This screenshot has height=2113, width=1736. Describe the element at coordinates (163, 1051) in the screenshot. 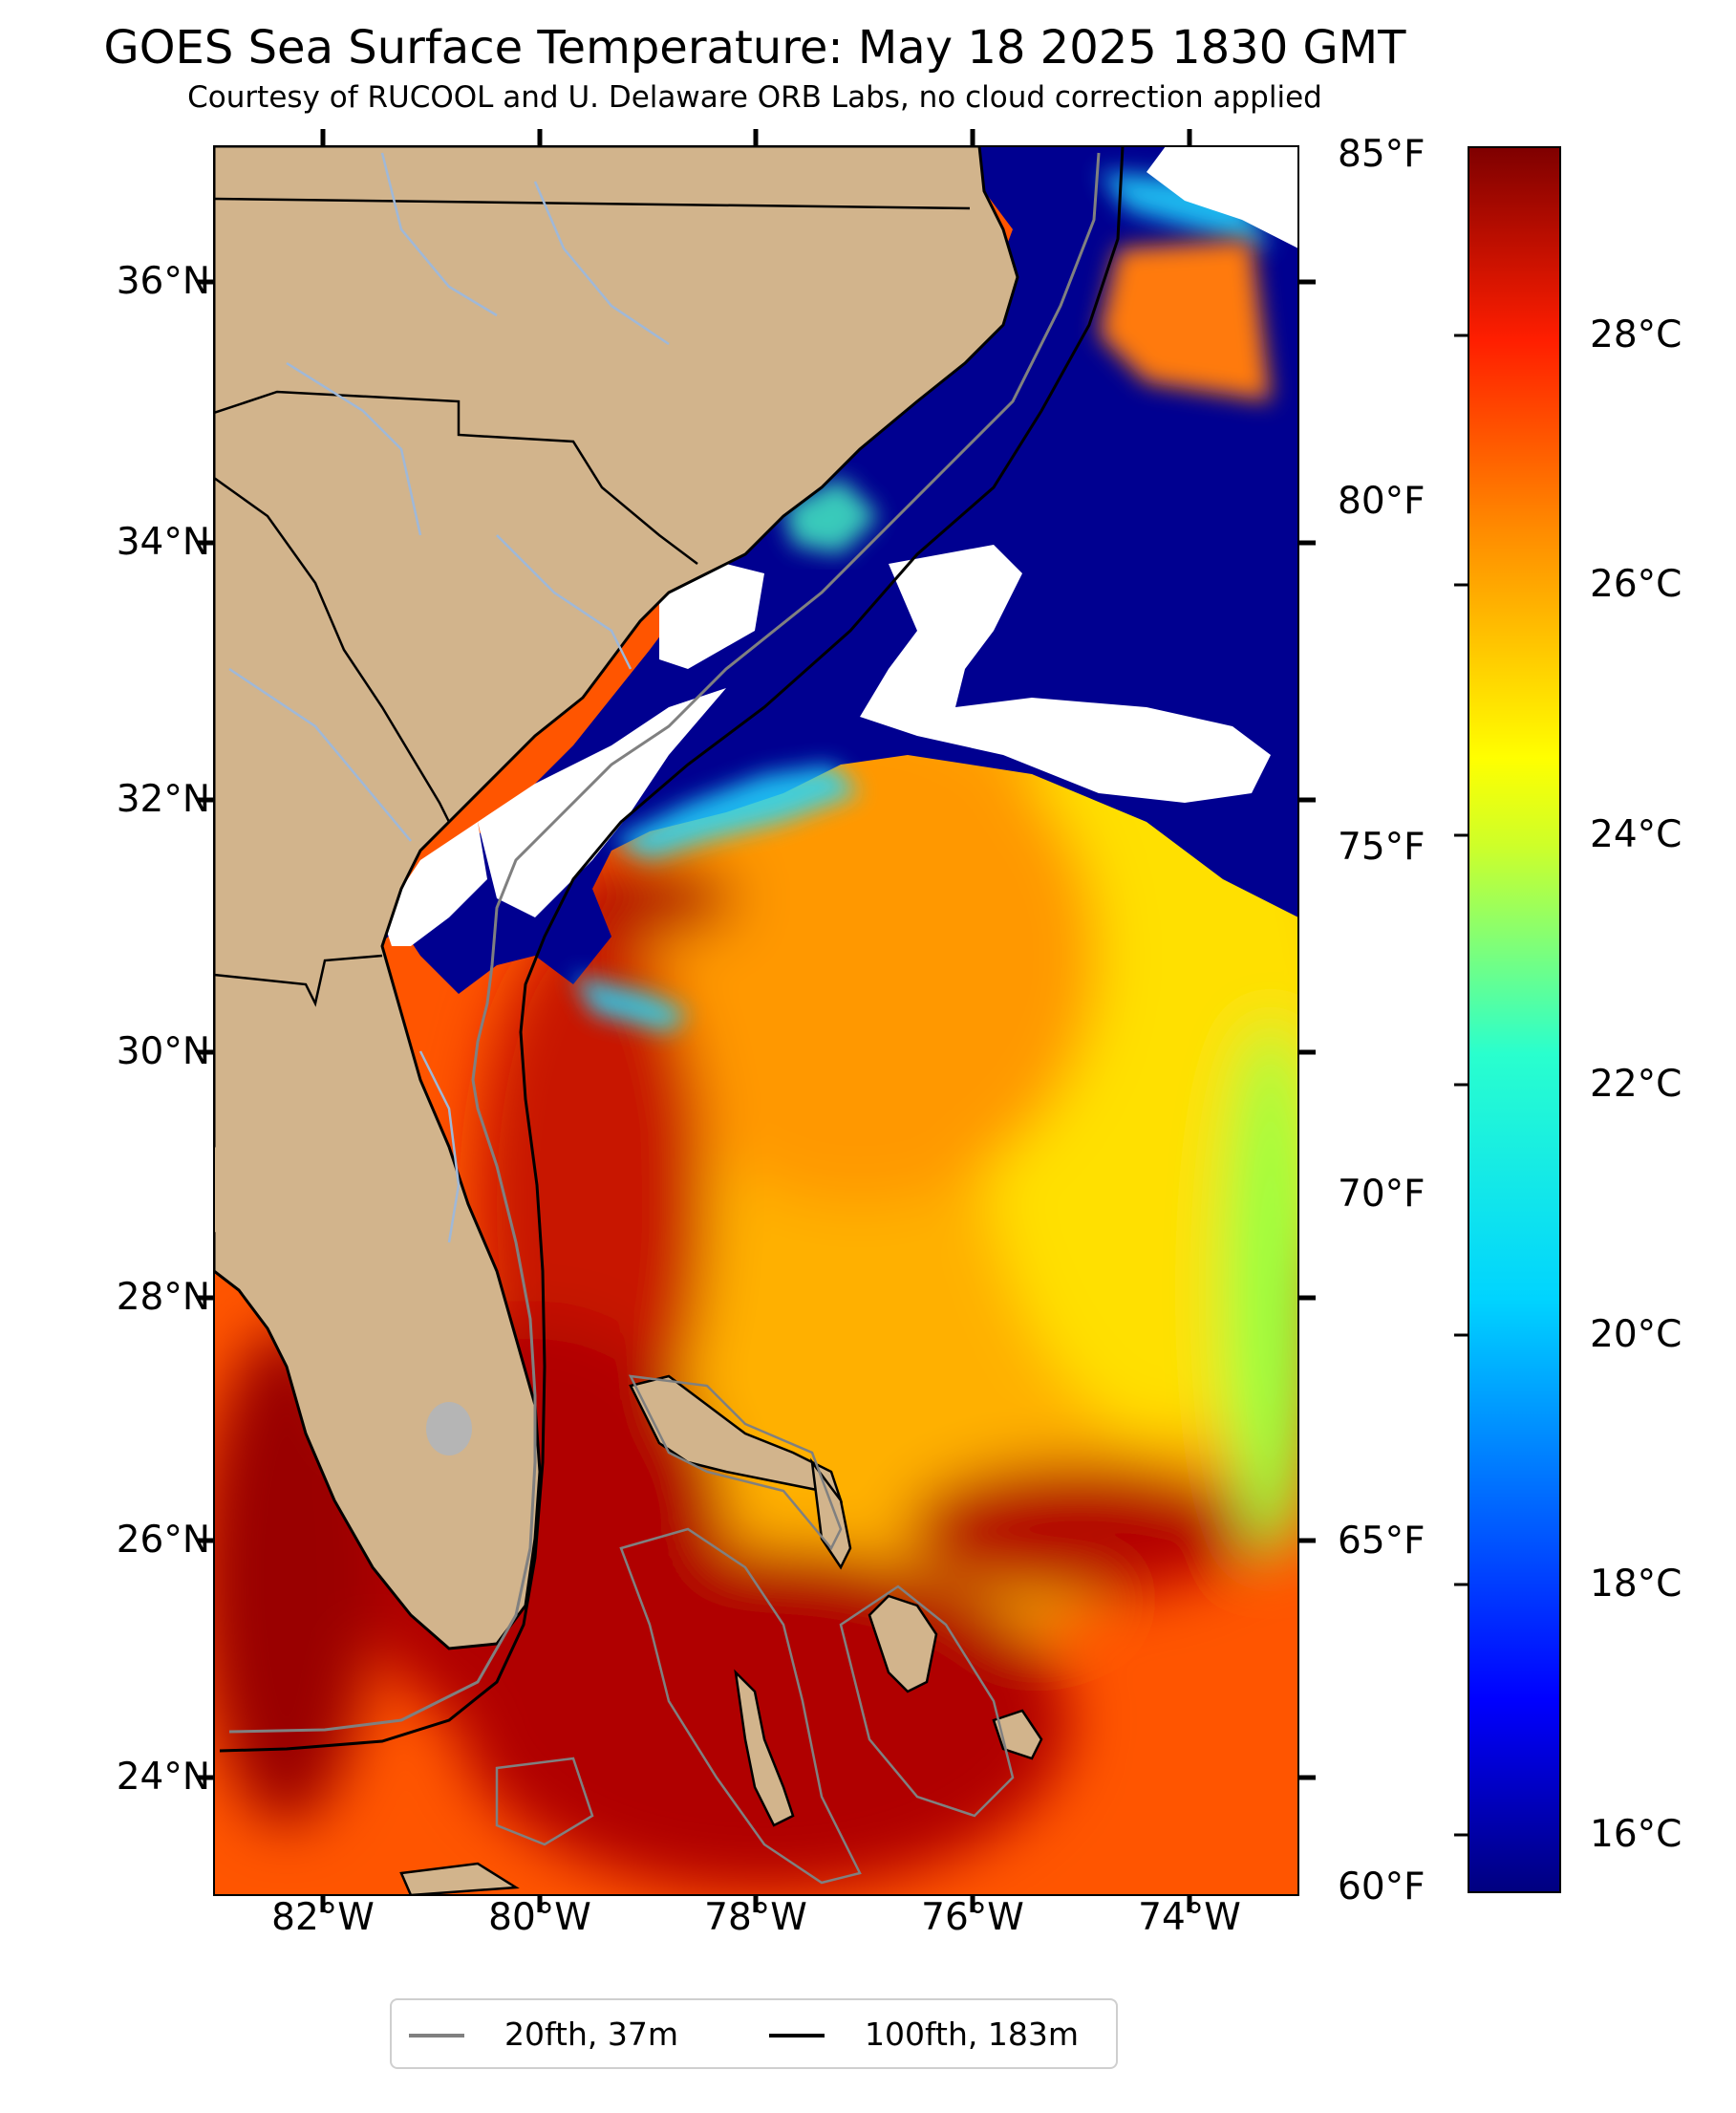

I see `lat-label-30n: 30°N` at that location.